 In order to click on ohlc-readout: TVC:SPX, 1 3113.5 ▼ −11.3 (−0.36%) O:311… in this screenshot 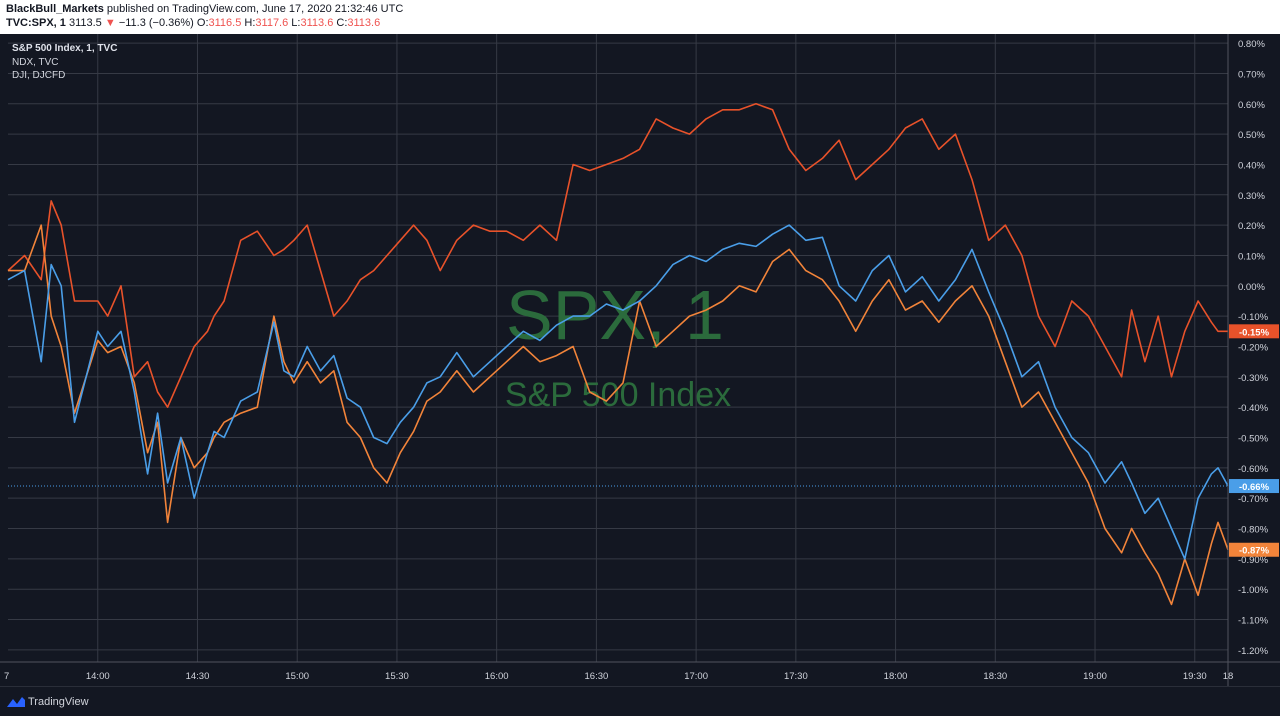, I will do `click(193, 23)`.